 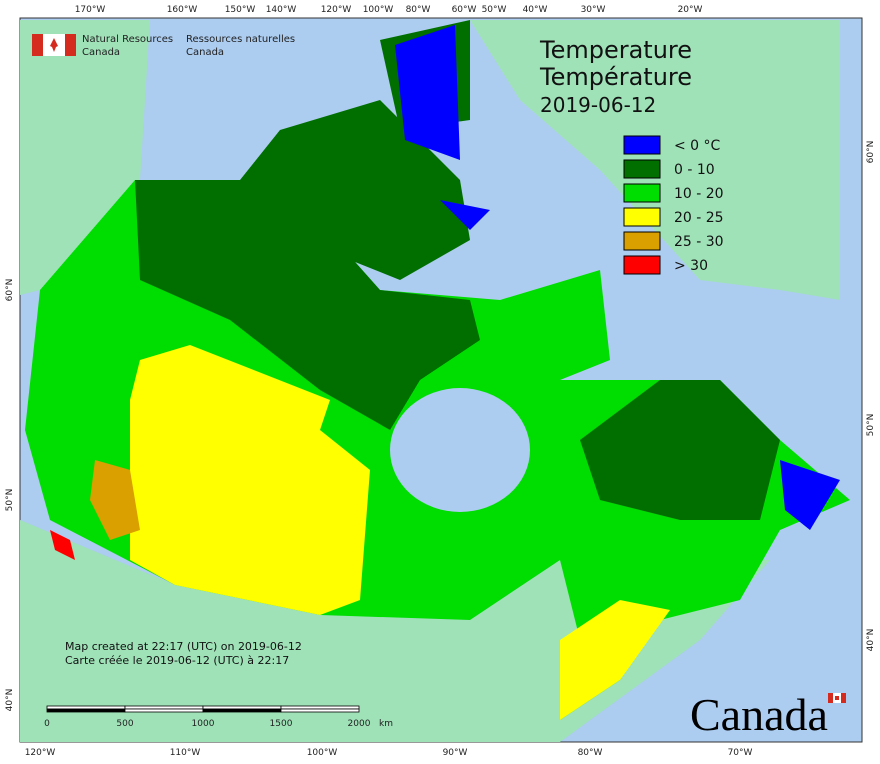 I want to click on scale-label: 500, so click(x=124, y=724).